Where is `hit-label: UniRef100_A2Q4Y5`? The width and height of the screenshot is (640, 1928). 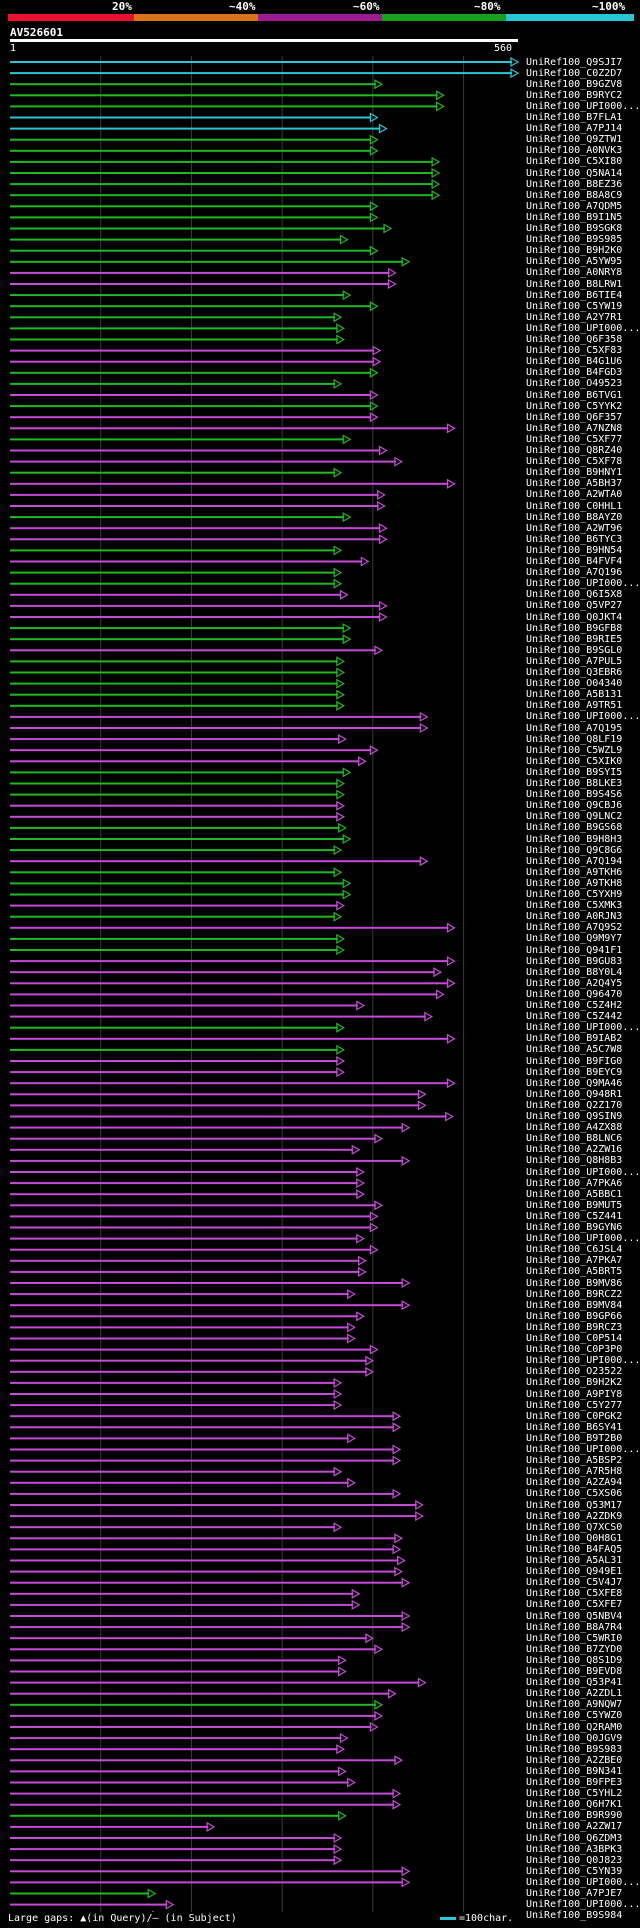
hit-label: UniRef100_A2Q4Y5 is located at coordinates (574, 983).